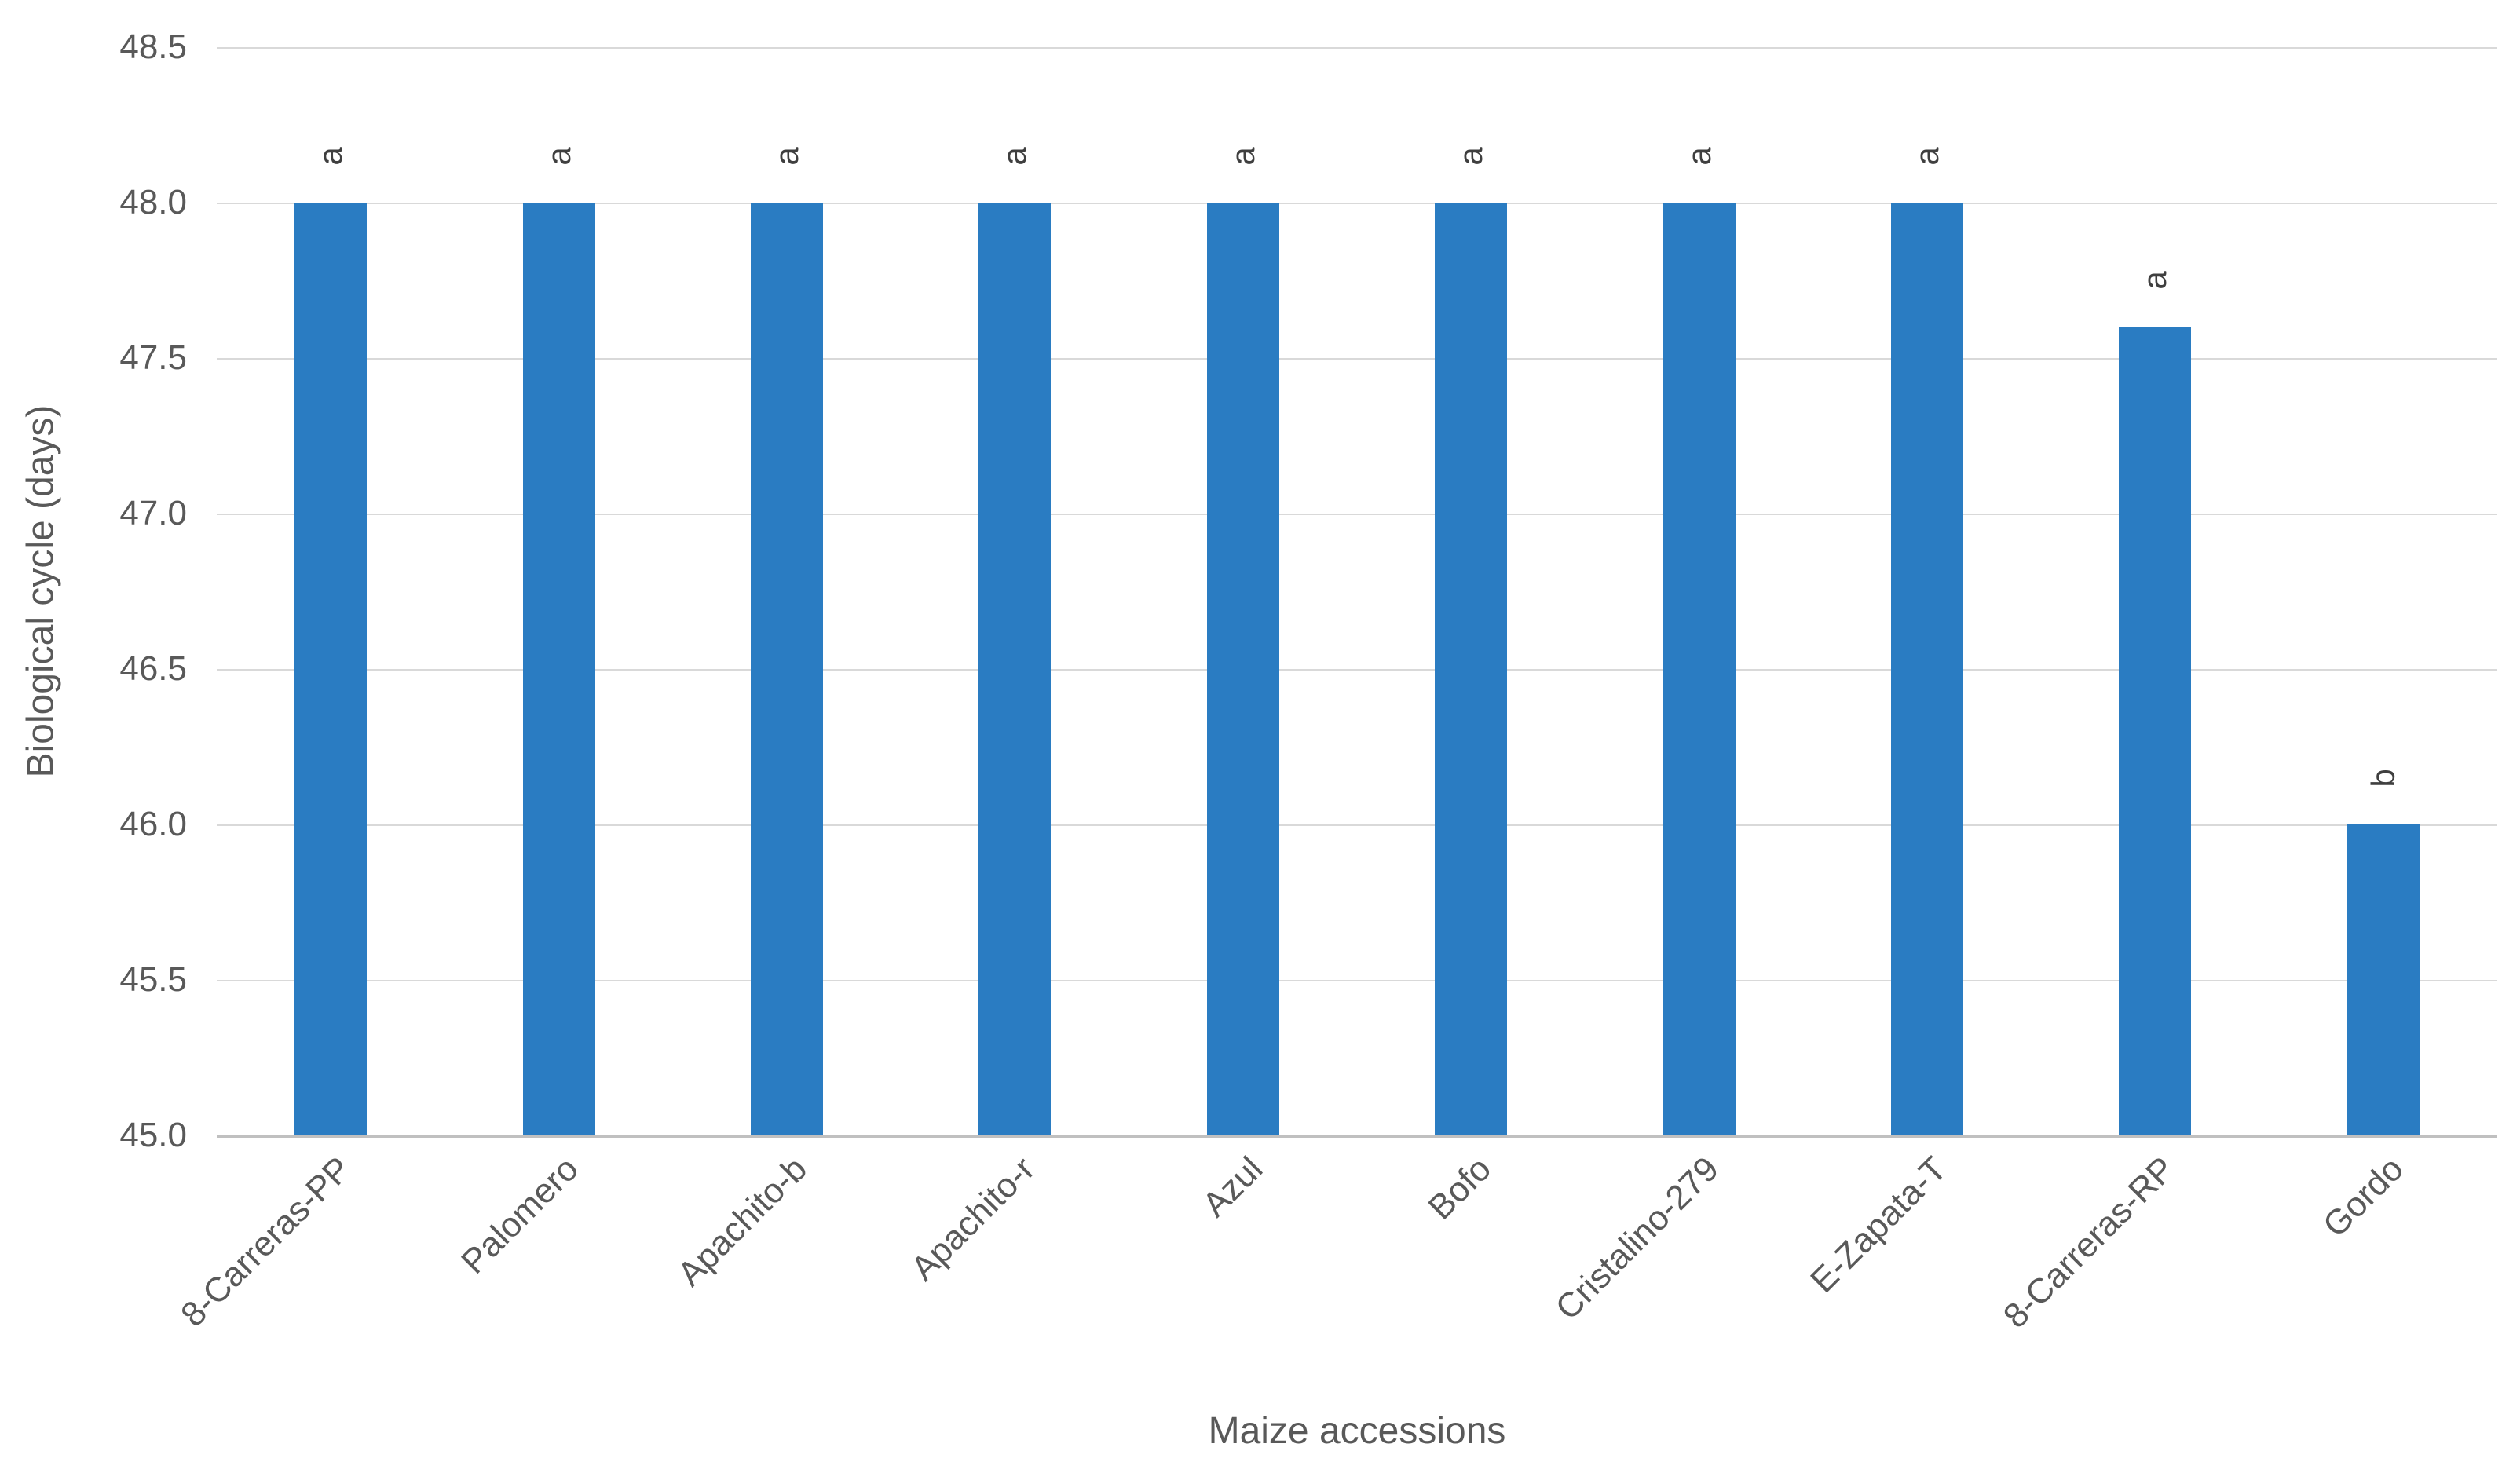 This screenshot has height=1484, width=2502. What do you see at coordinates (973, 1219) in the screenshot?
I see `x-tick-label-text: Apachito-r` at bounding box center [973, 1219].